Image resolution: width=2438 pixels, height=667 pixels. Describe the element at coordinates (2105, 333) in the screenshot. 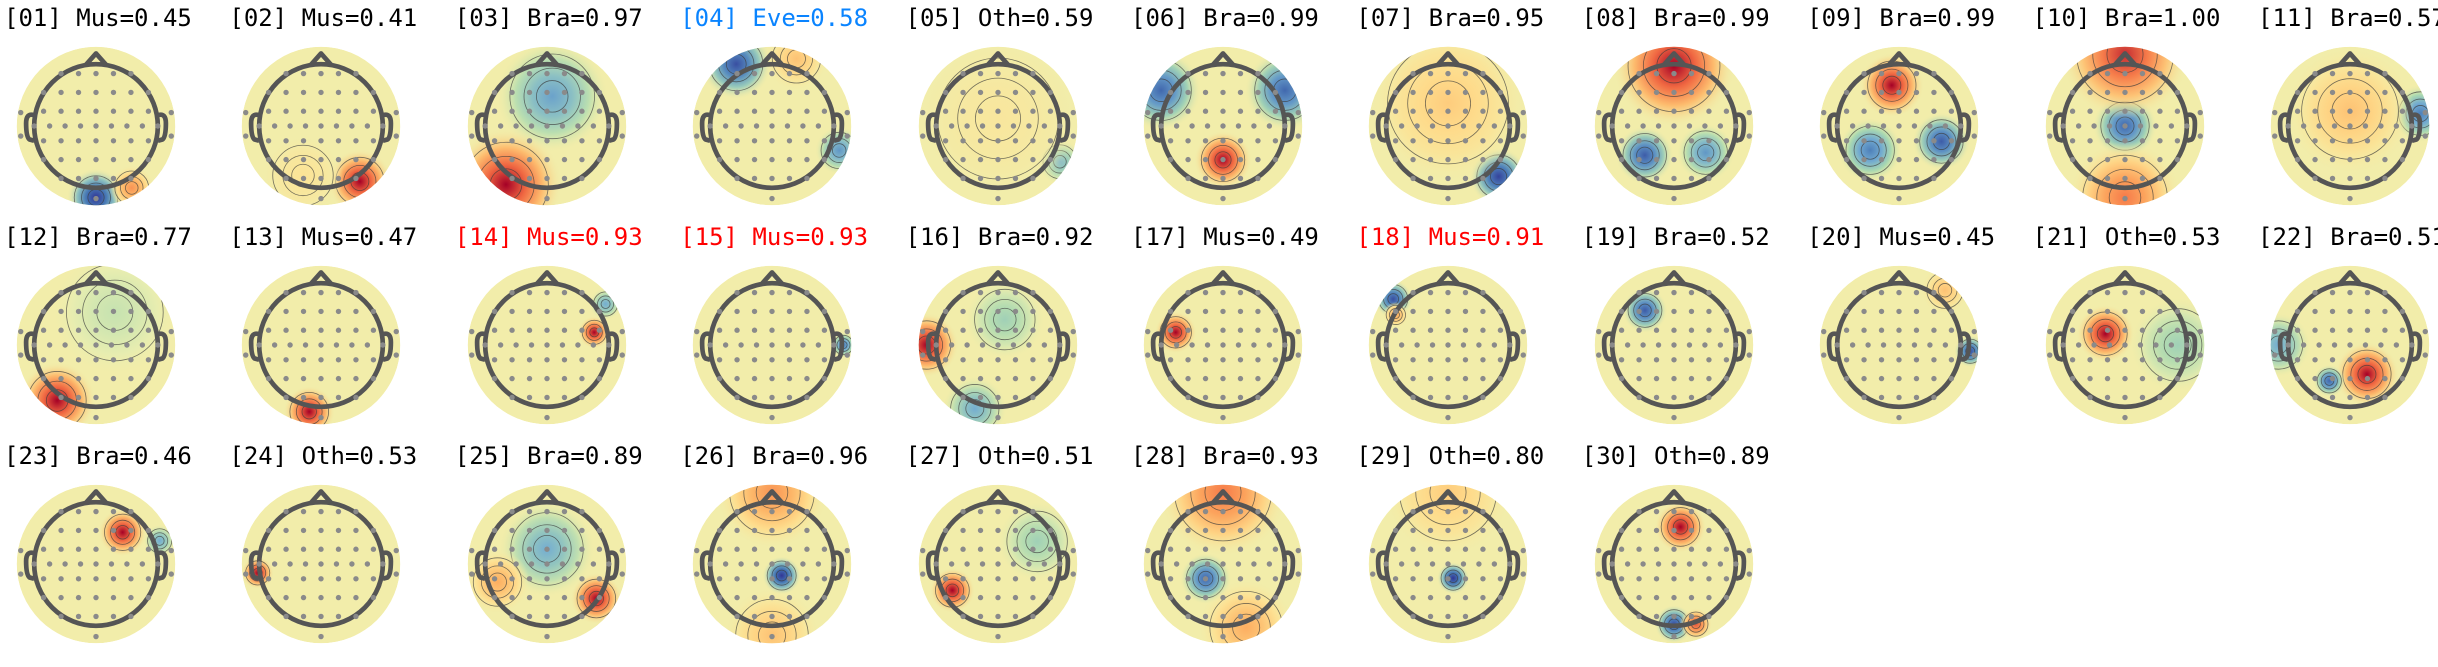

I see `activation-blob` at that location.